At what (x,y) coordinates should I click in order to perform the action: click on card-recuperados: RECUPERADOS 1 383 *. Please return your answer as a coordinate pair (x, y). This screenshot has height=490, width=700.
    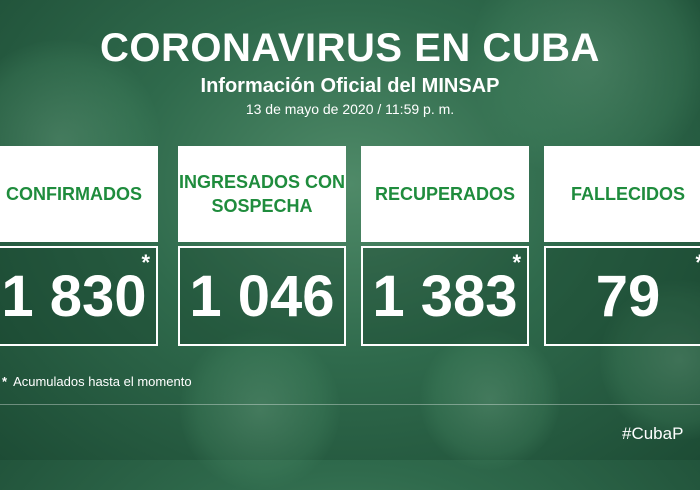
    Looking at the image, I should click on (445, 246).